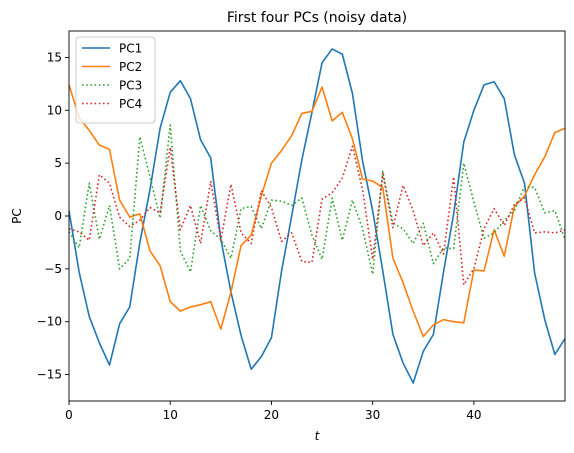 This screenshot has height=453, width=574. What do you see at coordinates (49, 322) in the screenshot?
I see `y-tick-label: −10` at bounding box center [49, 322].